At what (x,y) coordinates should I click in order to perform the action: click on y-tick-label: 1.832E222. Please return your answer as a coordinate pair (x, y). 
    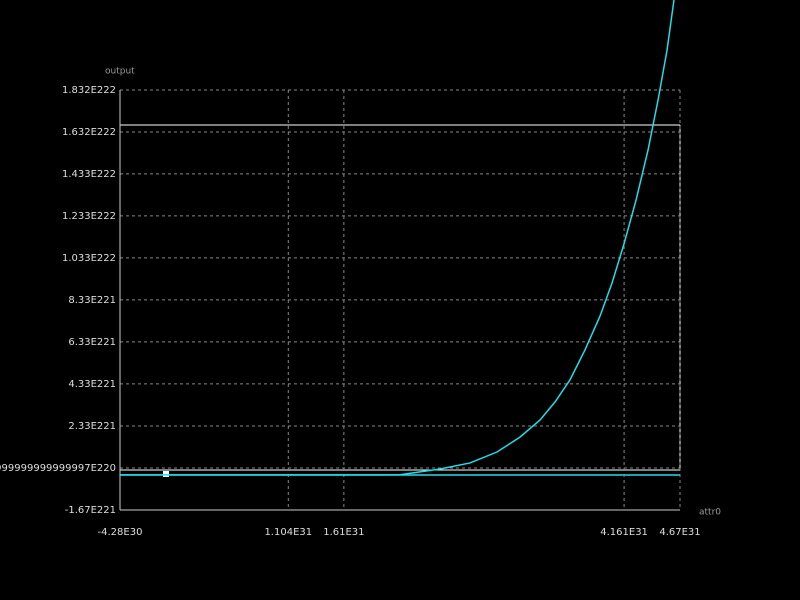
    Looking at the image, I should click on (89, 90).